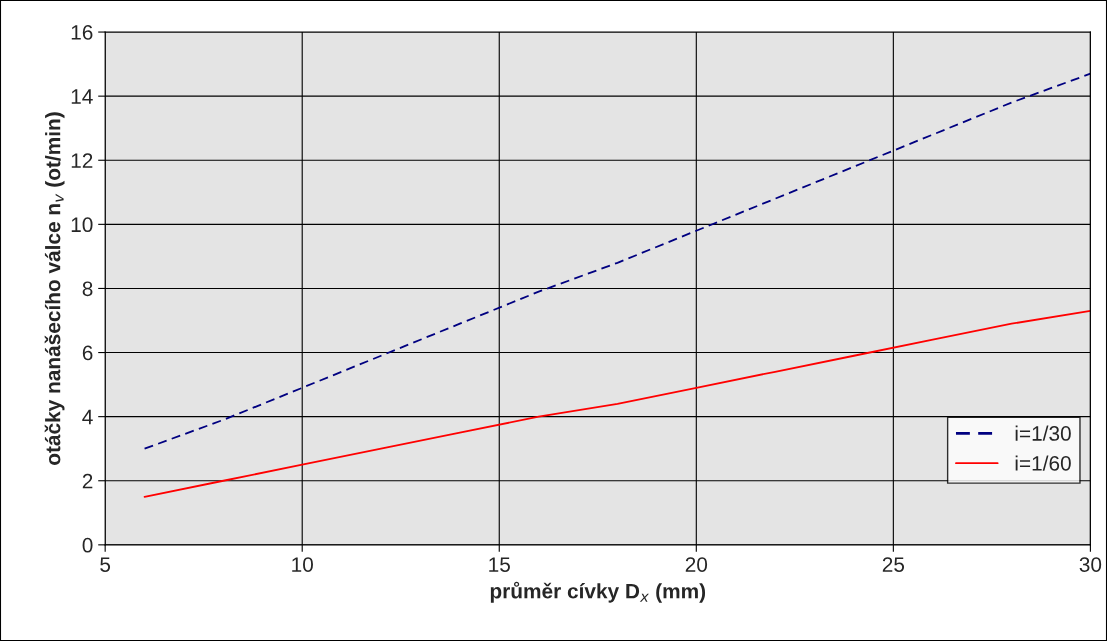 The image size is (1107, 641). I want to click on y-tick-label: 4, so click(87, 417).